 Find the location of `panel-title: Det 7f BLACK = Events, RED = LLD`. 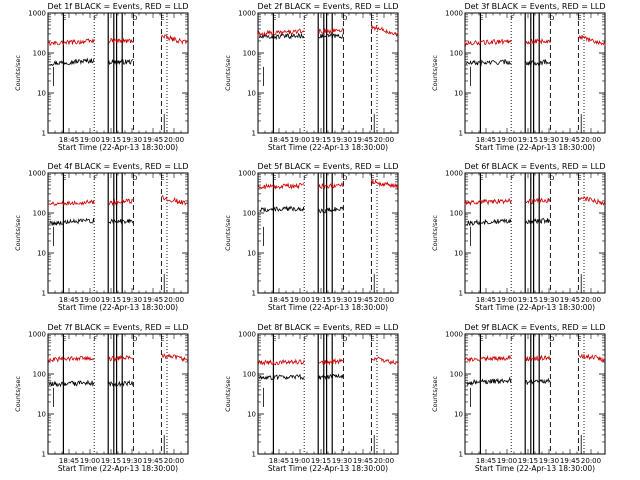

panel-title: Det 7f BLACK = Events, RED = LLD is located at coordinates (117, 327).